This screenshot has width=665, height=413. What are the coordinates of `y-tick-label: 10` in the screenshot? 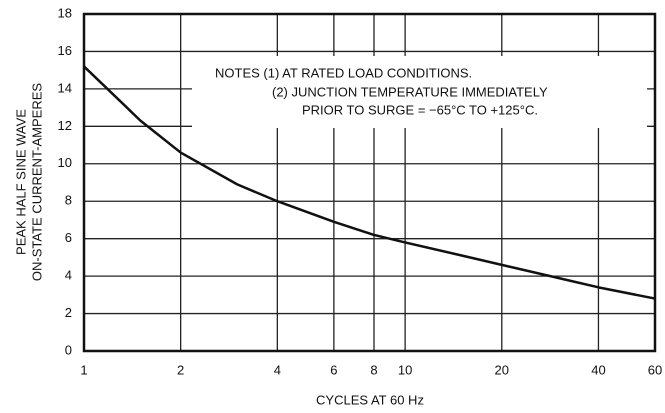 It's located at (65, 162).